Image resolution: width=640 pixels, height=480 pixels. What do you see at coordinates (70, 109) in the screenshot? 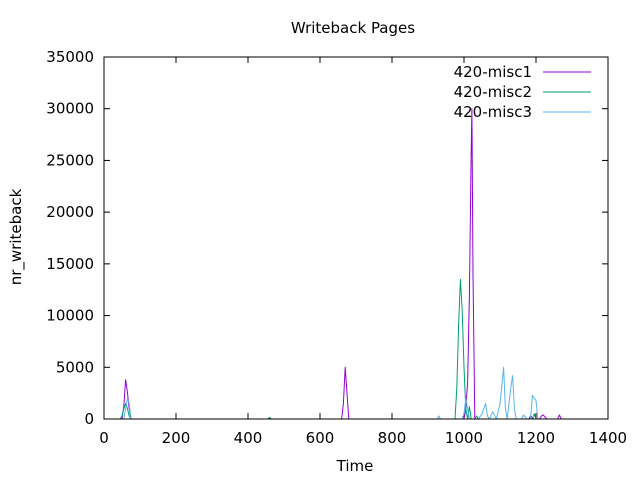
I see `y-tick-label: 30000` at bounding box center [70, 109].